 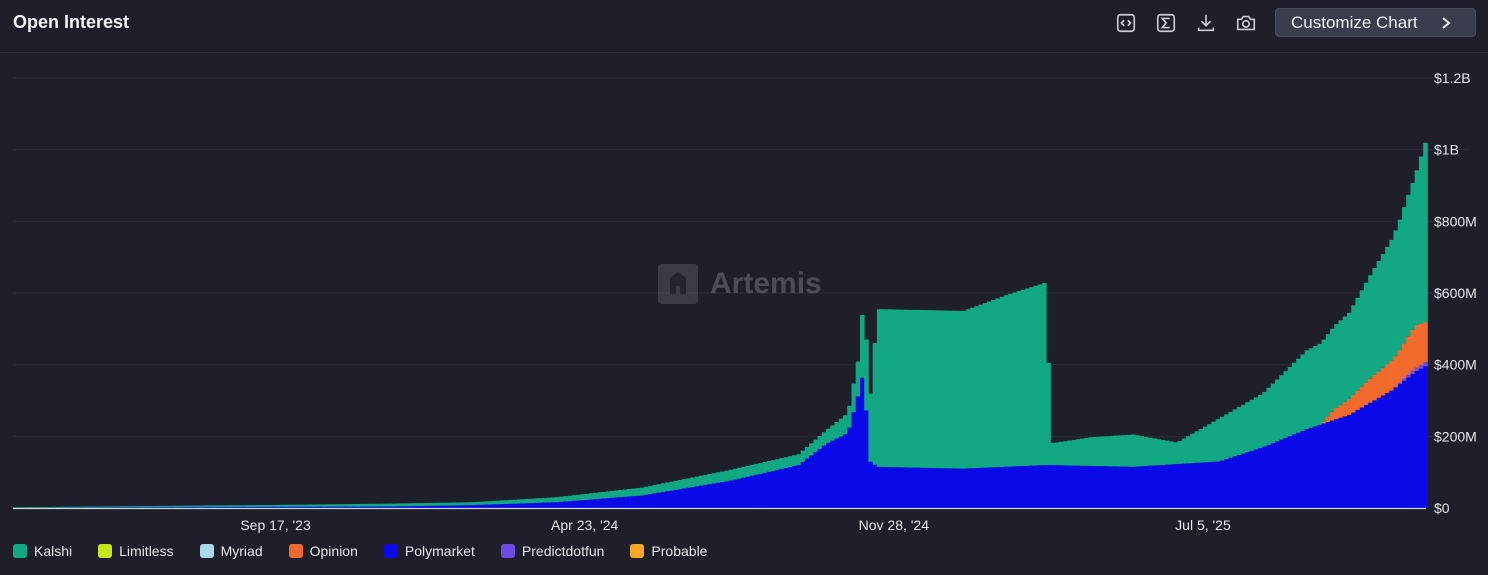 What do you see at coordinates (1375, 22) in the screenshot?
I see `customize-chart-button: Customize Chart` at bounding box center [1375, 22].